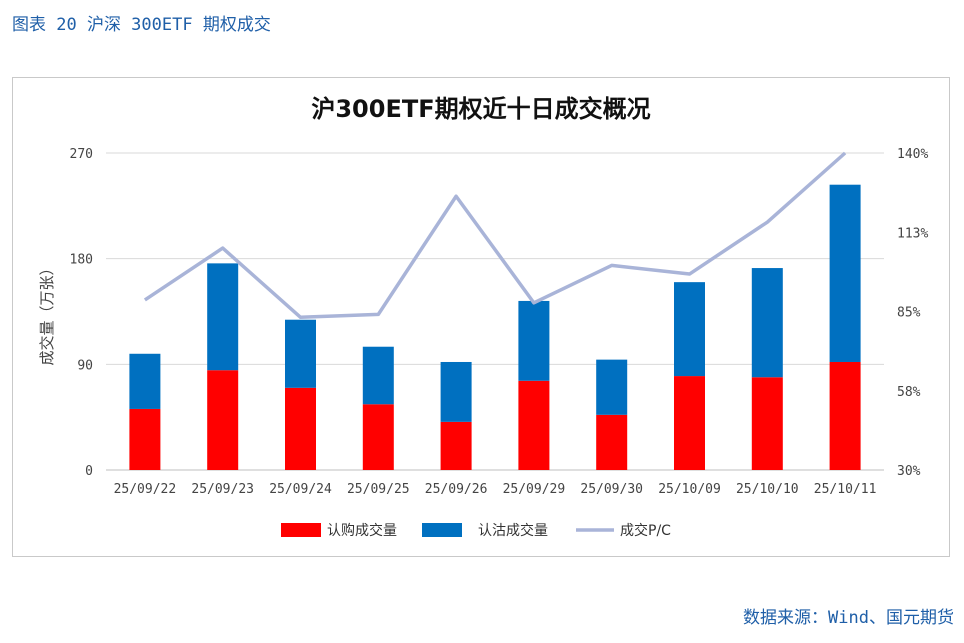 The width and height of the screenshot is (964, 643). What do you see at coordinates (645, 530) in the screenshot?
I see `legend-label-pc: 成交P/C` at bounding box center [645, 530].